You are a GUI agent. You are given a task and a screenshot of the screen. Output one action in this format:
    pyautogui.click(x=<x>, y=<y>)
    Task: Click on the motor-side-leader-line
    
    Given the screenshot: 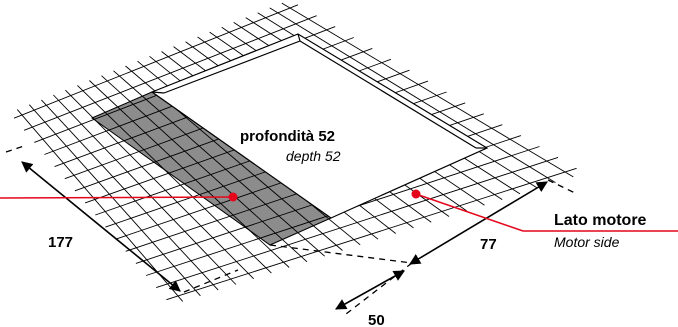 What is the action you would take?
    pyautogui.click(x=546, y=212)
    